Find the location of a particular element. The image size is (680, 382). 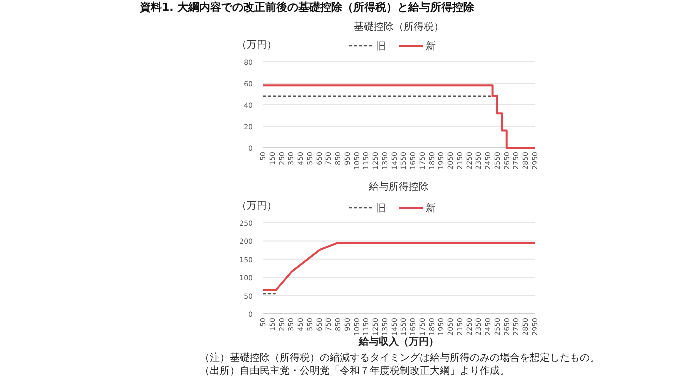

chart-title: 資料1. 大綱内容での改正前後の基礎控除（所得税）と給与所得控除 is located at coordinates (307, 7).